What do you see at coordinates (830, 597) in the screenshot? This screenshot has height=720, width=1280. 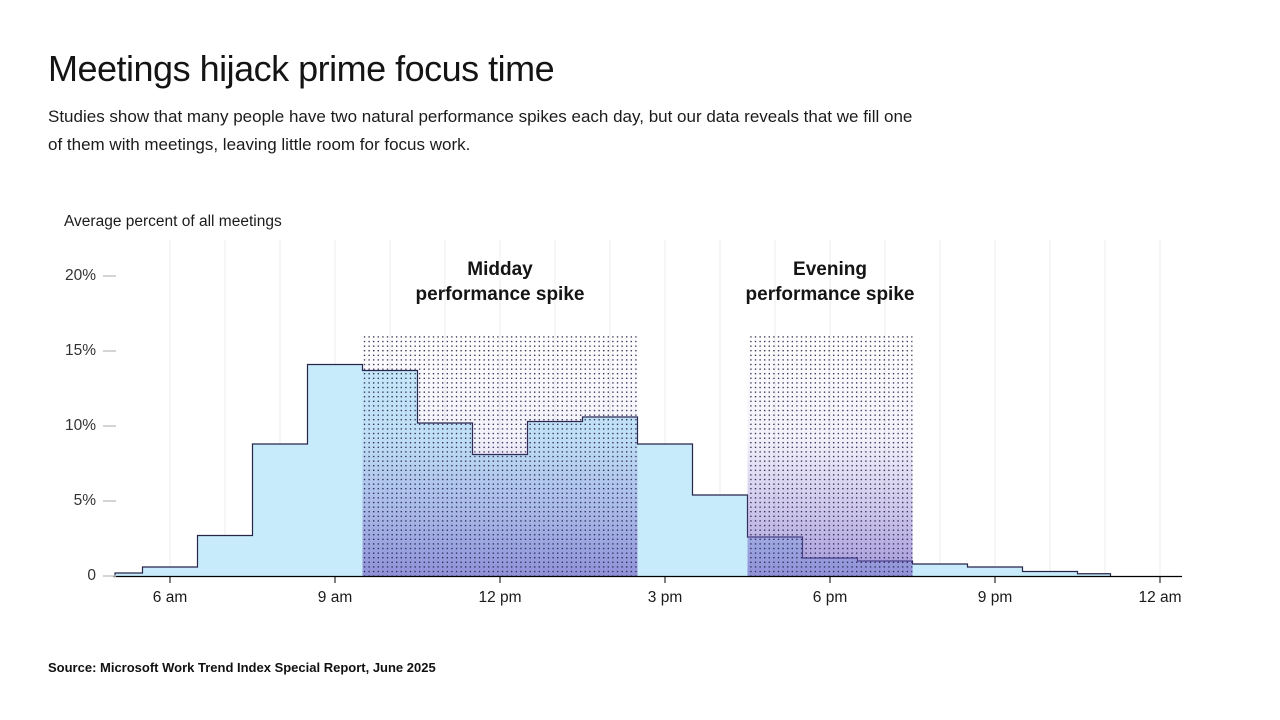 I see `x-tick-label: 6 pm` at bounding box center [830, 597].